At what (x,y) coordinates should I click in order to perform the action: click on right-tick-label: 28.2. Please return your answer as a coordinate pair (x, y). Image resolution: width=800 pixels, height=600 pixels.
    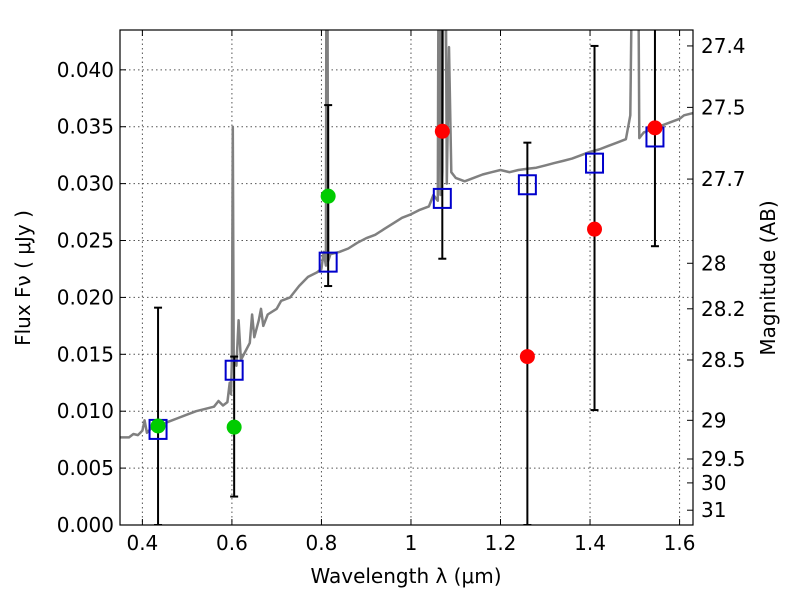
    Looking at the image, I should click on (723, 309).